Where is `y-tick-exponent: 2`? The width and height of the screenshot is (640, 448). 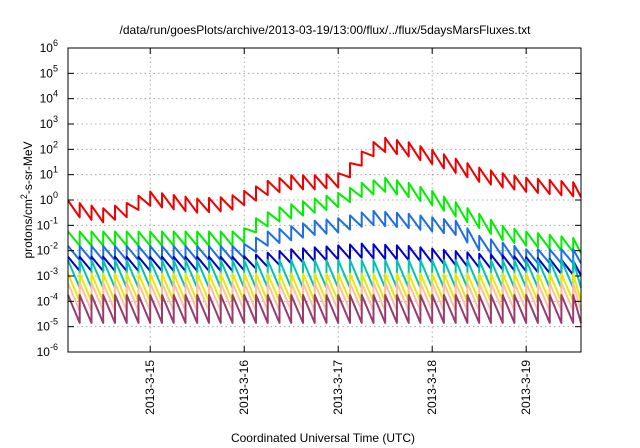
y-tick-exponent: 2 is located at coordinates (55, 144).